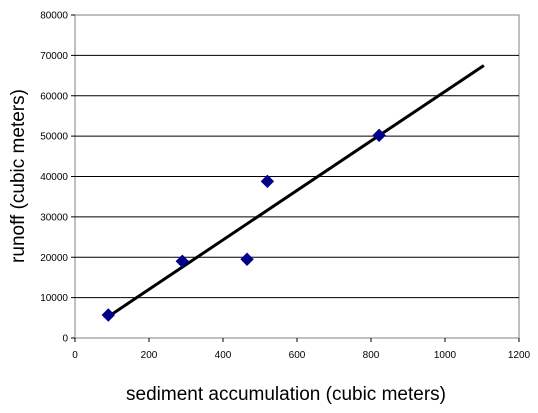 The height and width of the screenshot is (413, 538). What do you see at coordinates (445, 355) in the screenshot?
I see `x-tick-label: 1000` at bounding box center [445, 355].